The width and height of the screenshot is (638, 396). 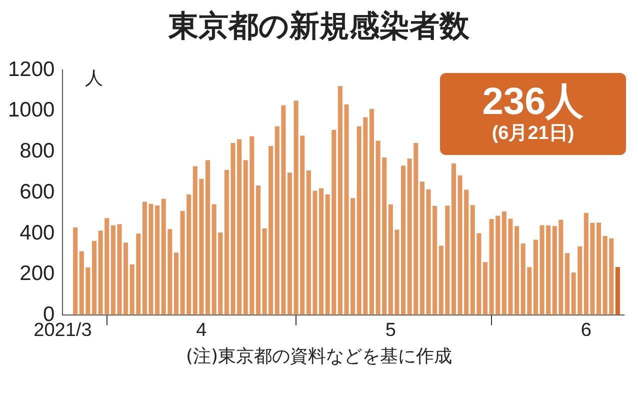 What do you see at coordinates (37, 192) in the screenshot?
I see `y-tick-label: 600` at bounding box center [37, 192].